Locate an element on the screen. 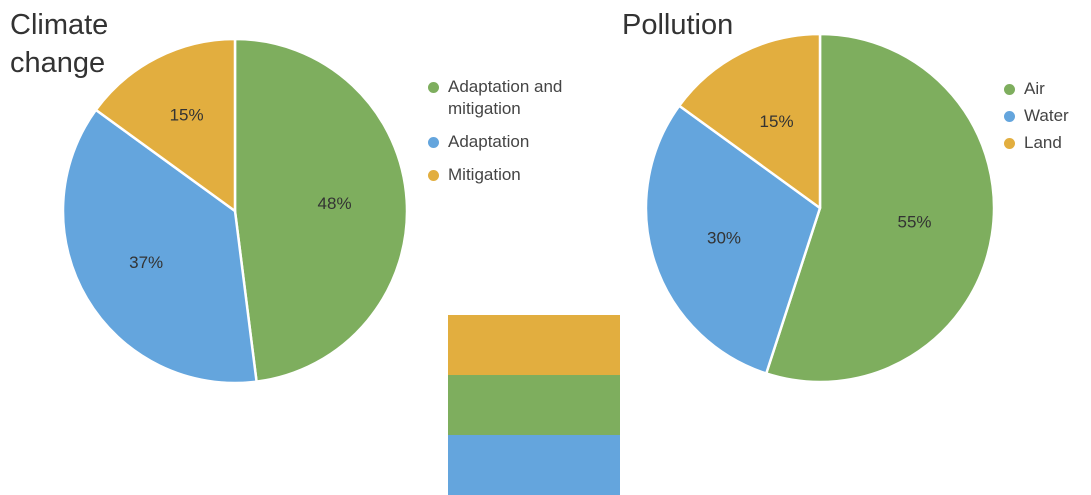  legend-item-air: Air is located at coordinates (1046, 89).